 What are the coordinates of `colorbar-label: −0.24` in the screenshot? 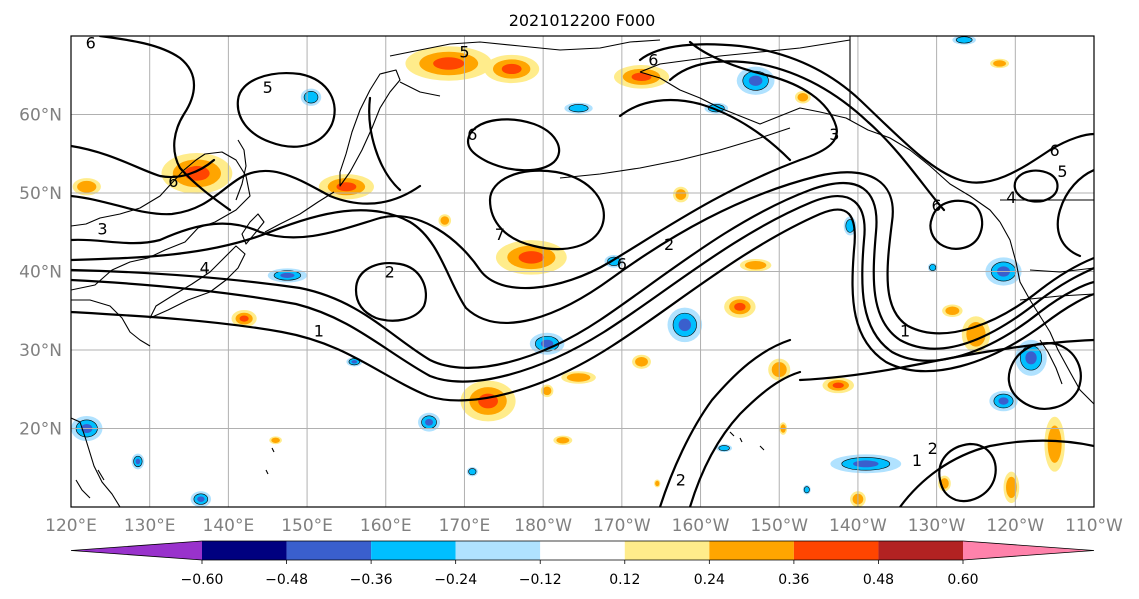 It's located at (455, 580).